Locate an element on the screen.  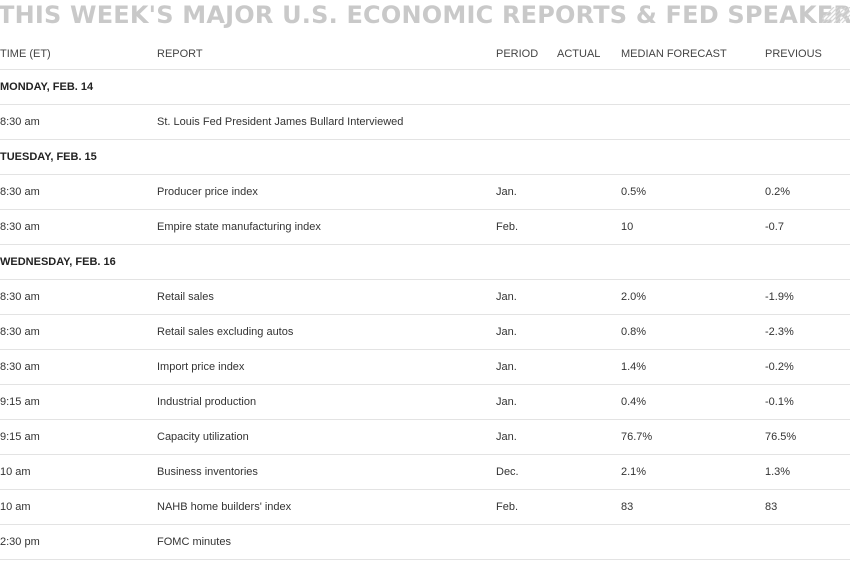
day-row-monday: MONDAY, FEB. 14 is located at coordinates (425, 87).